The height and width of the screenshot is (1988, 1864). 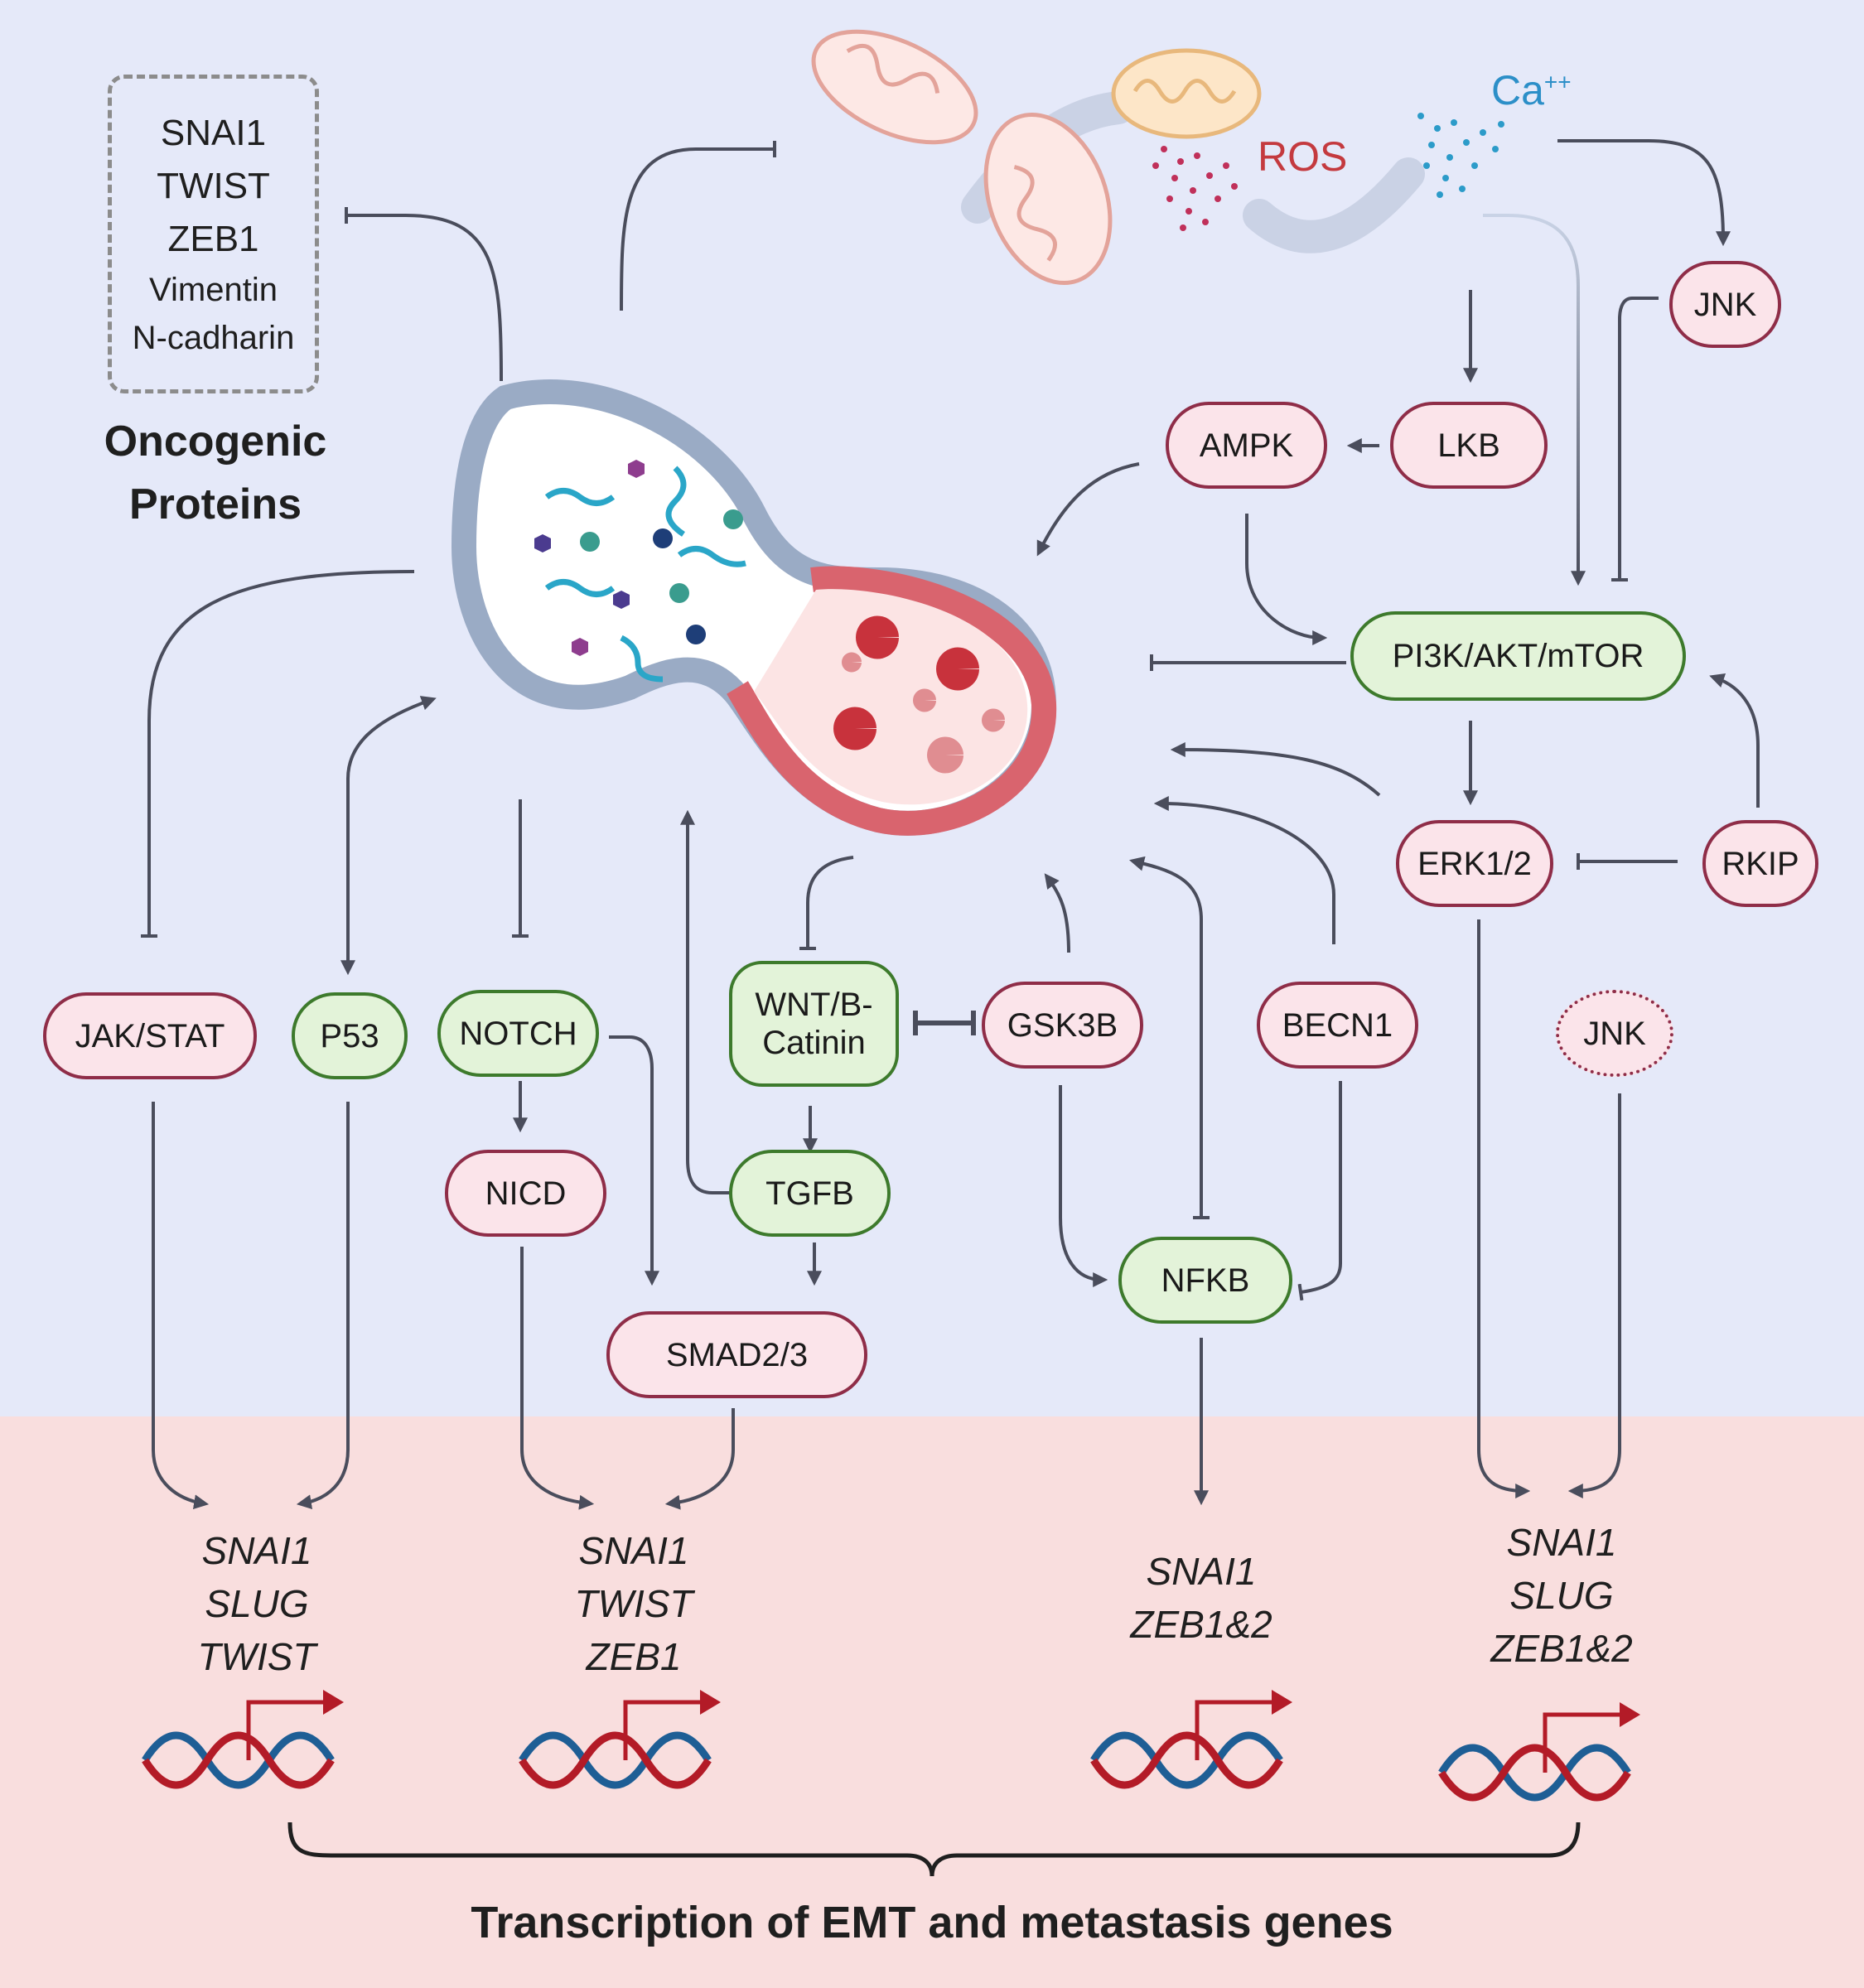 I want to click on node-becn1: BECN1, so click(x=1337, y=1025).